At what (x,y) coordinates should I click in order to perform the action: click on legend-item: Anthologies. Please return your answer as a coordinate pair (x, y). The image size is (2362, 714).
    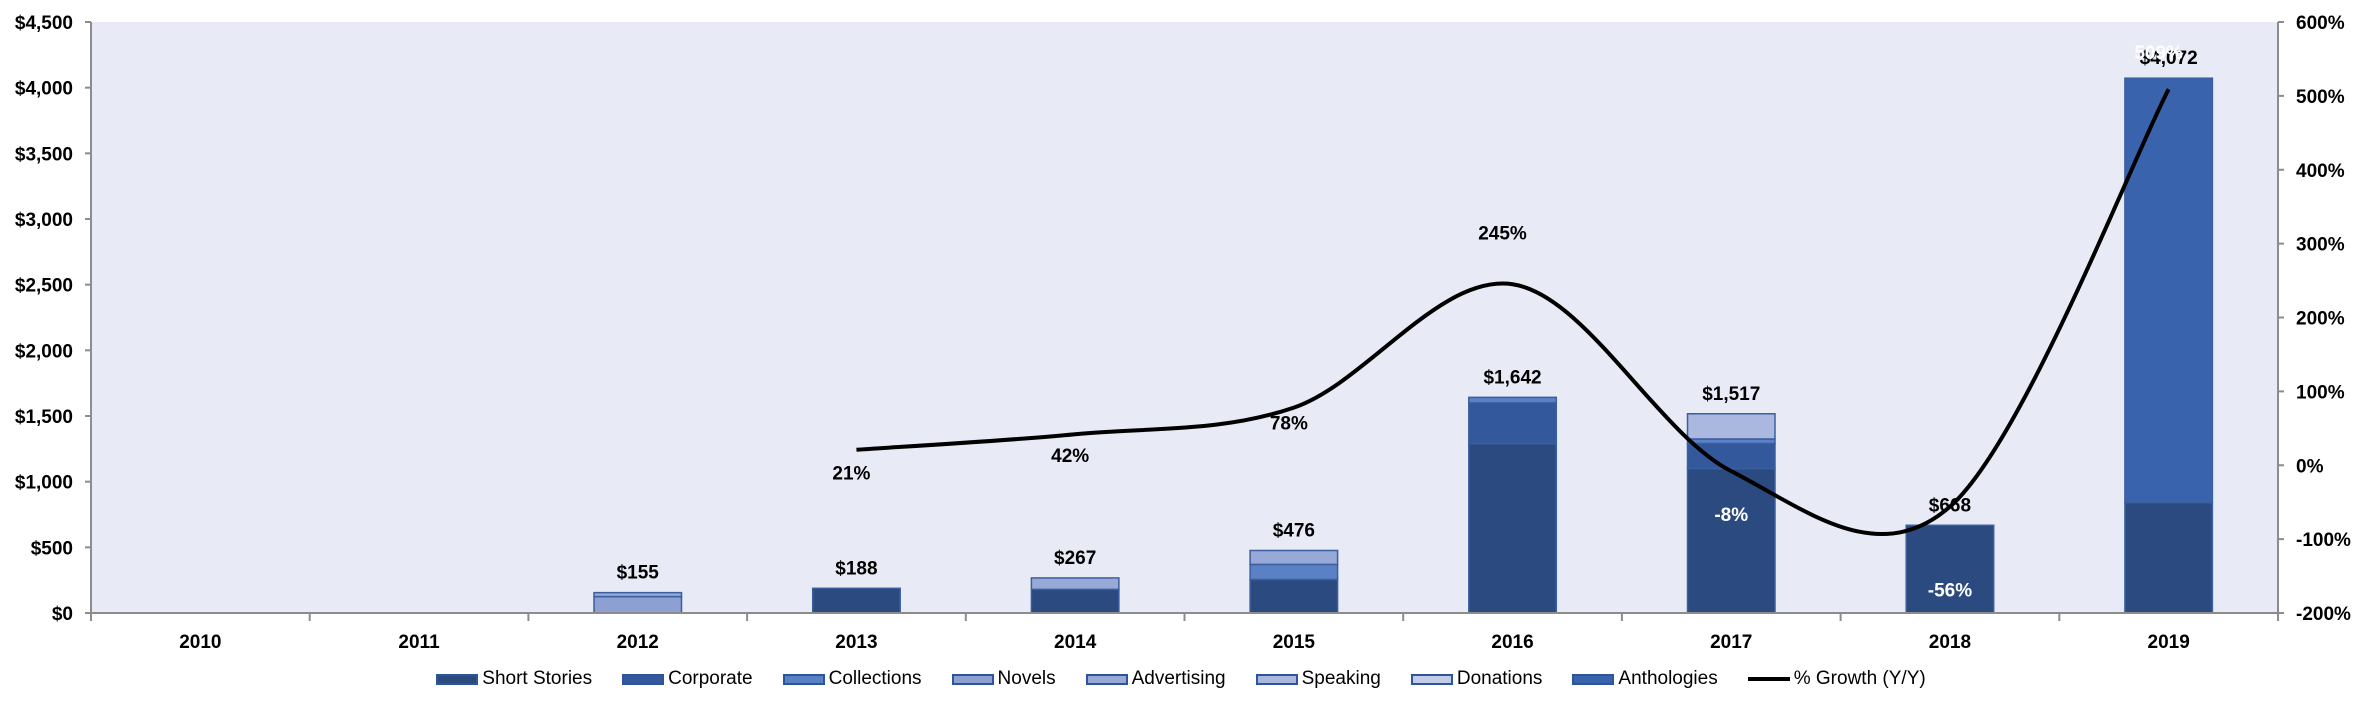
    Looking at the image, I should click on (1645, 679).